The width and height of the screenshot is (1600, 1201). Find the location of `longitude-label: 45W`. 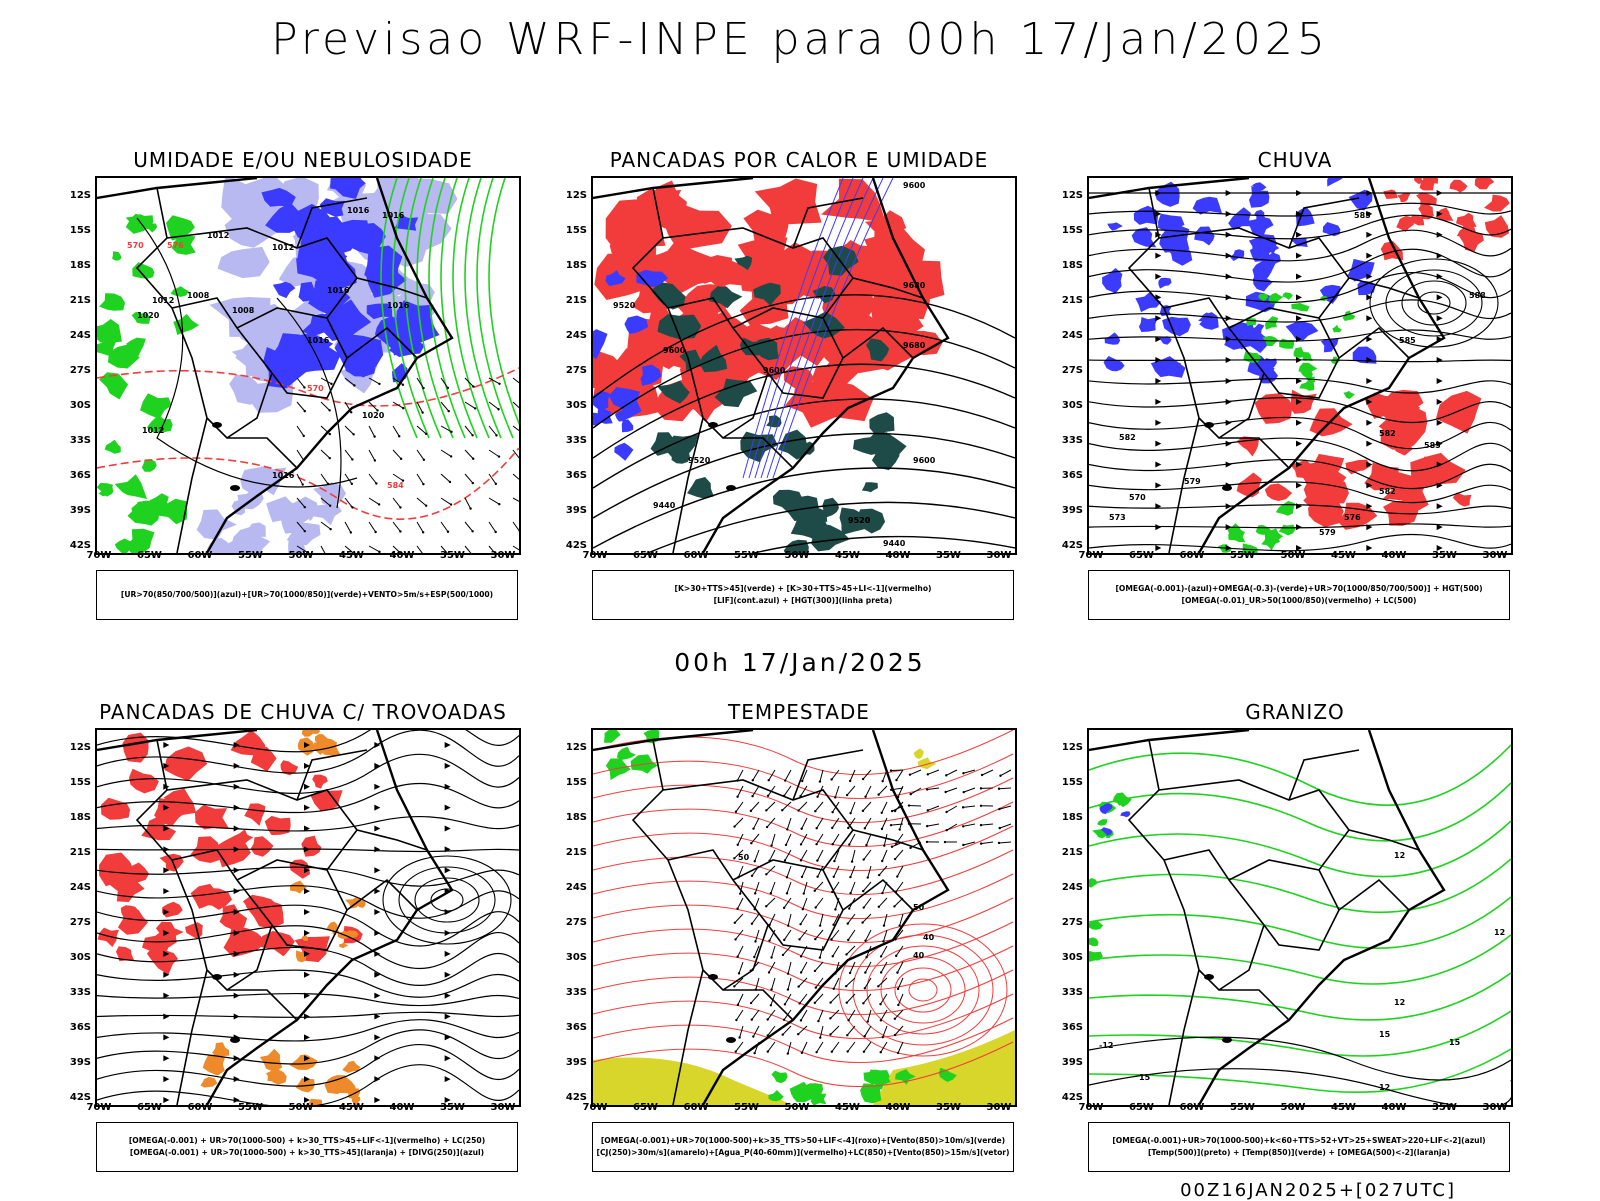

longitude-label: 45W is located at coordinates (848, 1107).